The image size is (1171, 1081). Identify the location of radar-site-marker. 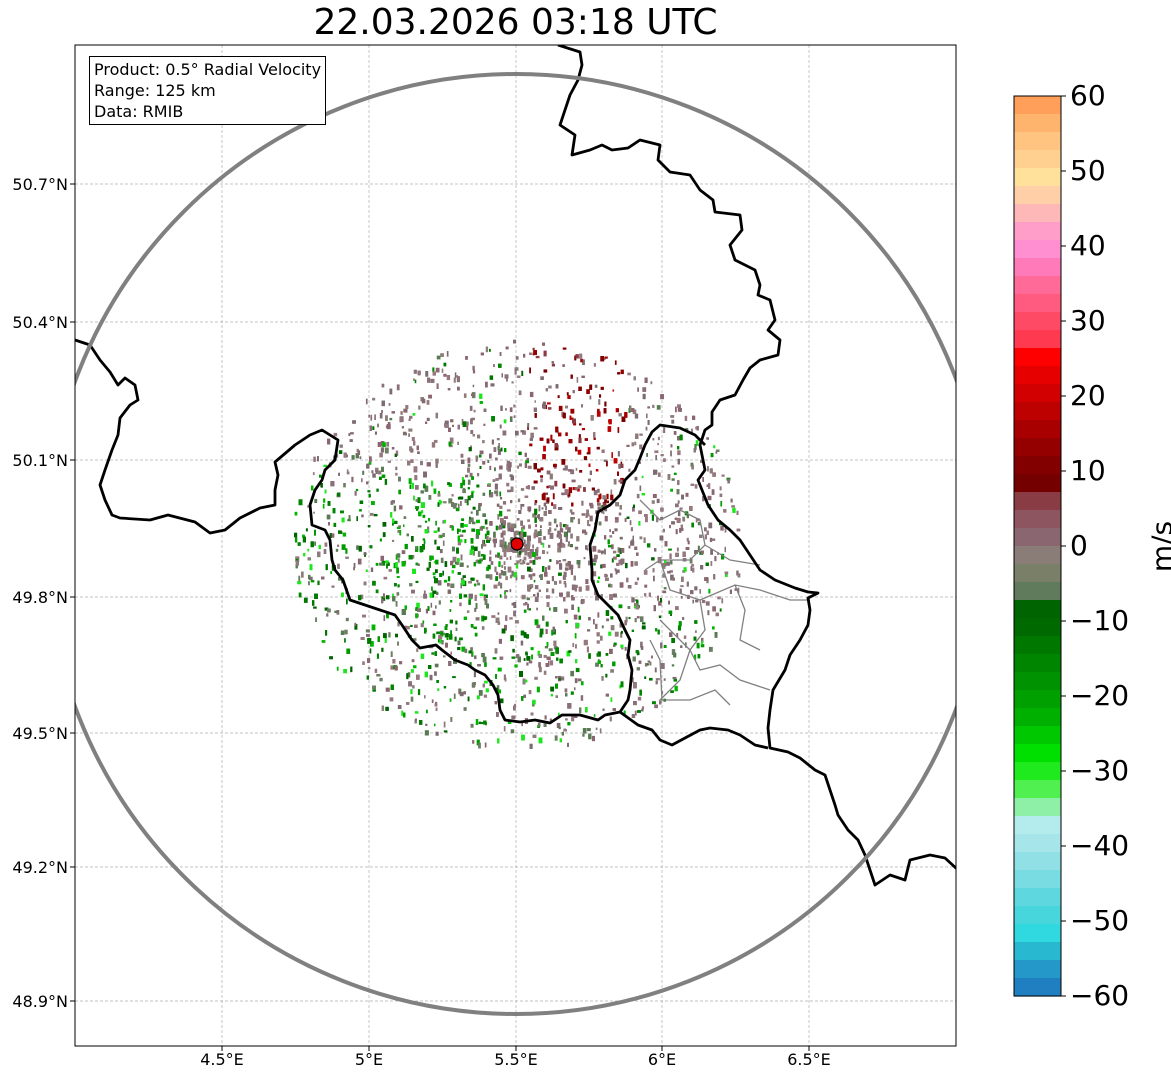
(517, 544).